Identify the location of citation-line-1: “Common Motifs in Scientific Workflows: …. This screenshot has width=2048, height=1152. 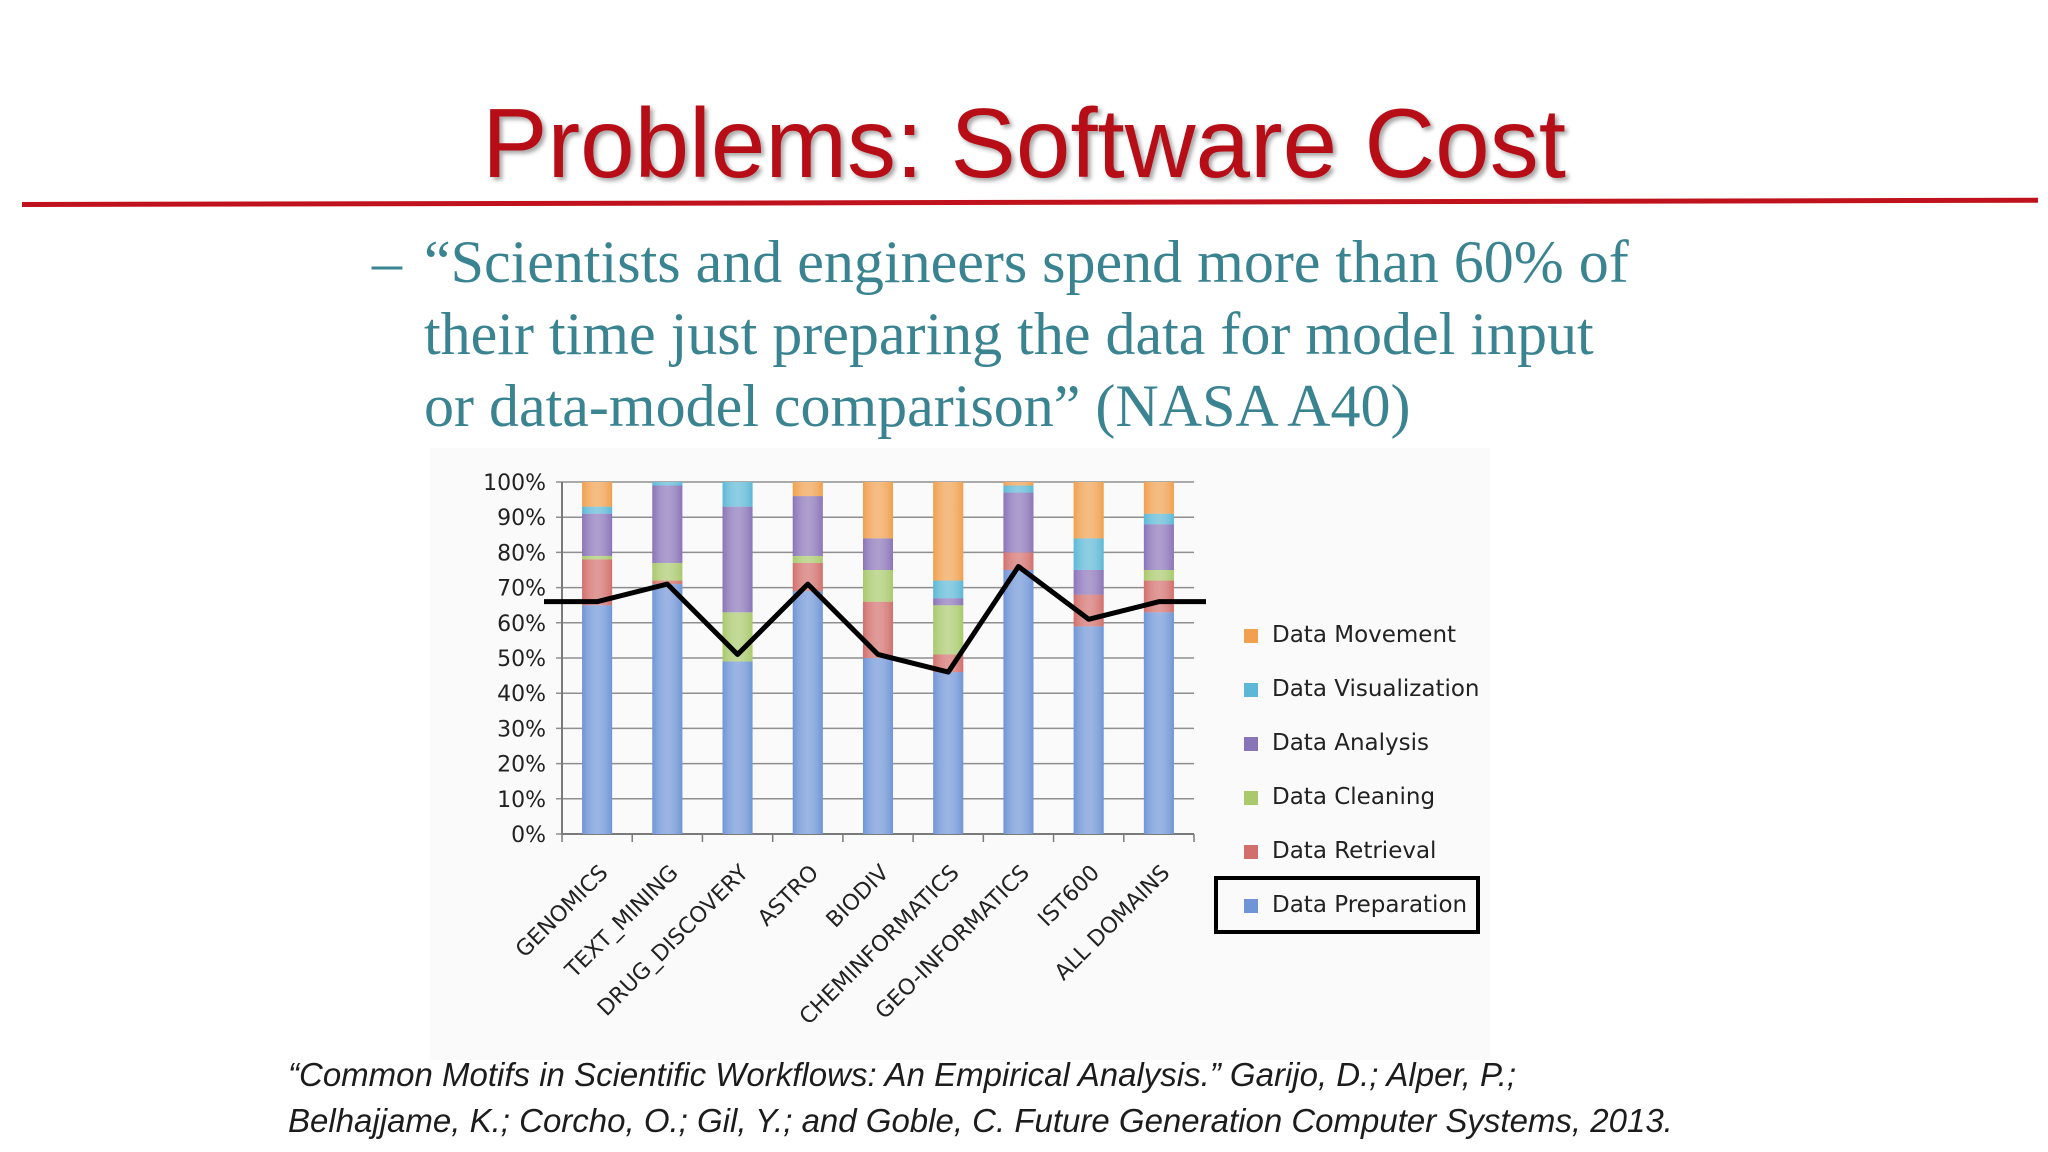
(902, 1074).